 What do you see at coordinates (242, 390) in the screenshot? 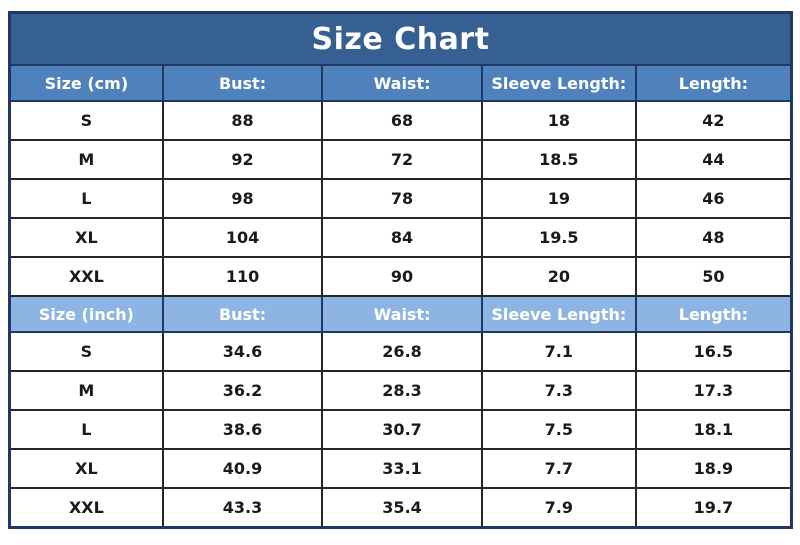
I see `measurement-cell: 36.2` at bounding box center [242, 390].